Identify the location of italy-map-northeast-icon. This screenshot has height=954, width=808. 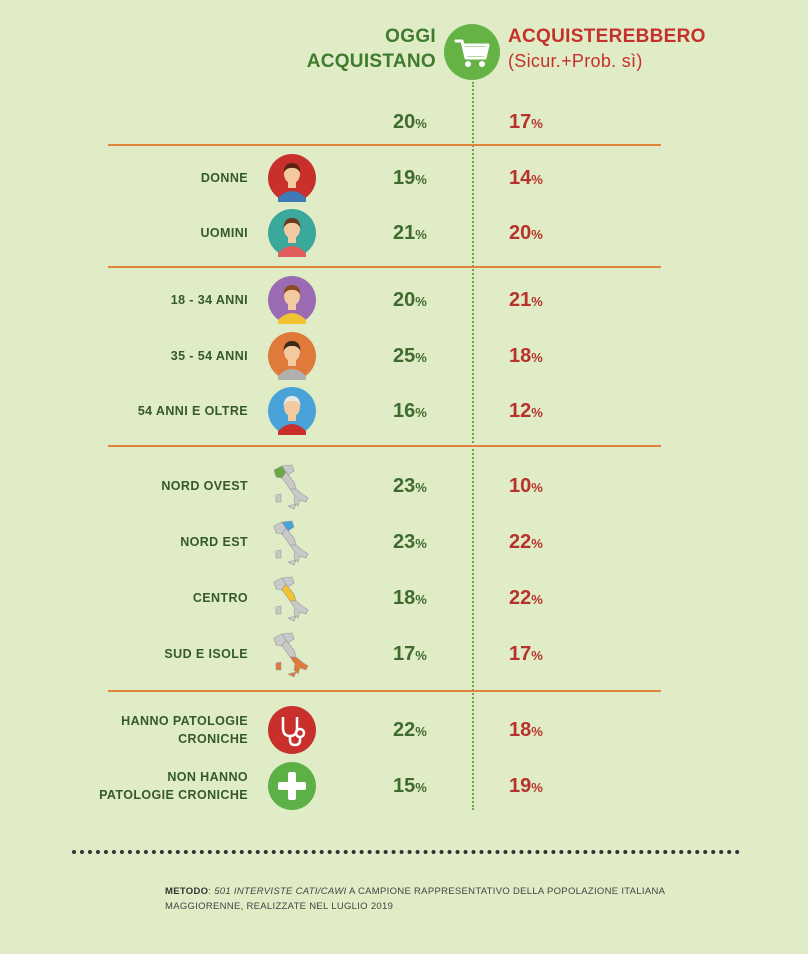
(292, 542).